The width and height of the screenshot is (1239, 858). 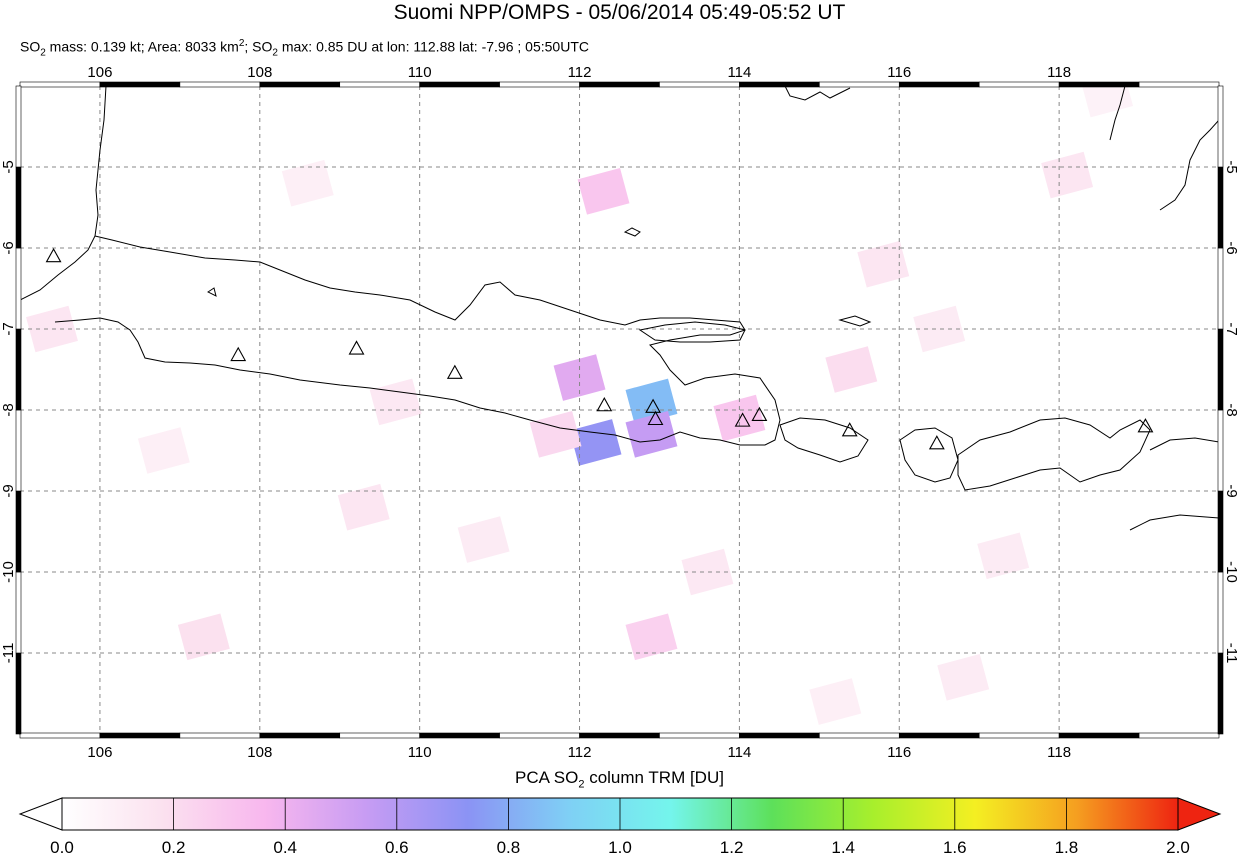 I want to click on lat-tick-label-left: -5, so click(x=8, y=166).